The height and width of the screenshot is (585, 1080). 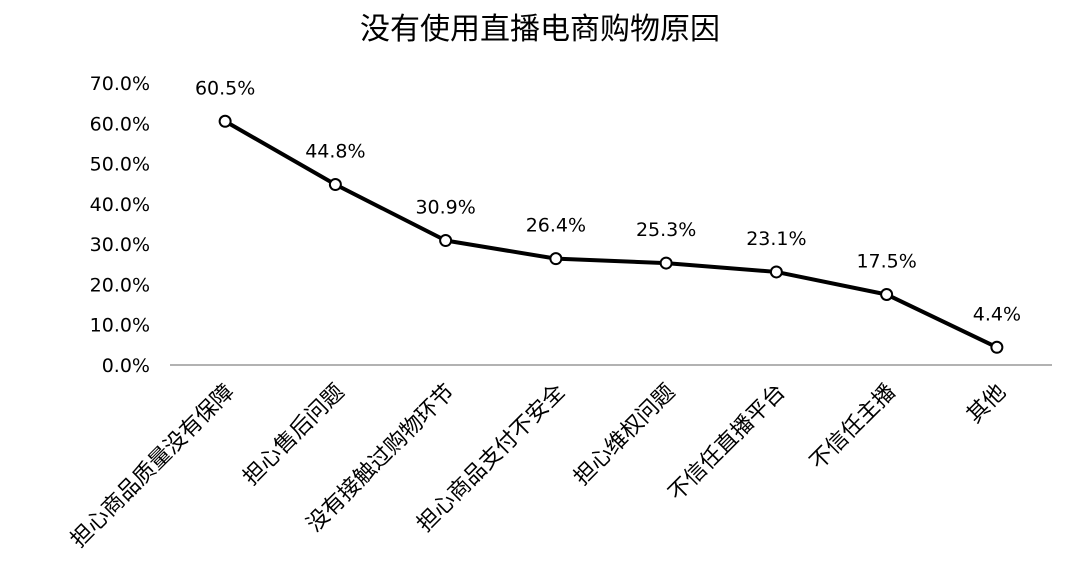 What do you see at coordinates (445, 208) in the screenshot?
I see `data-label: 30.9%` at bounding box center [445, 208].